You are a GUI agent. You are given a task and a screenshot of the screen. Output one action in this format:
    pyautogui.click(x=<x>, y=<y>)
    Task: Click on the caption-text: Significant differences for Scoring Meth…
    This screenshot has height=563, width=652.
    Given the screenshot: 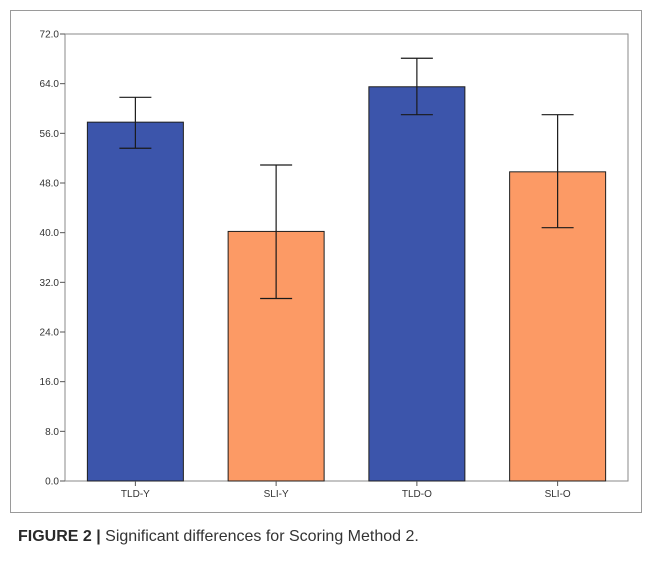 What is the action you would take?
    pyautogui.click(x=259, y=536)
    